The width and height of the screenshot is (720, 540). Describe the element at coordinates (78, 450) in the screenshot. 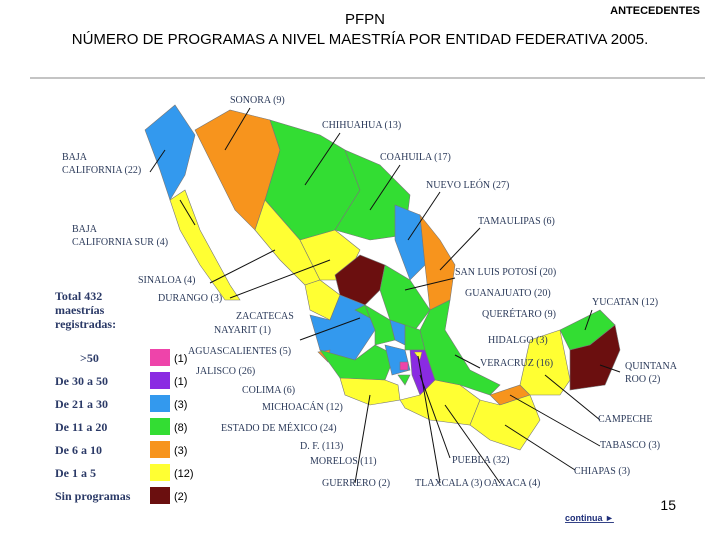

I see `legend-range: De 6 a 10` at that location.